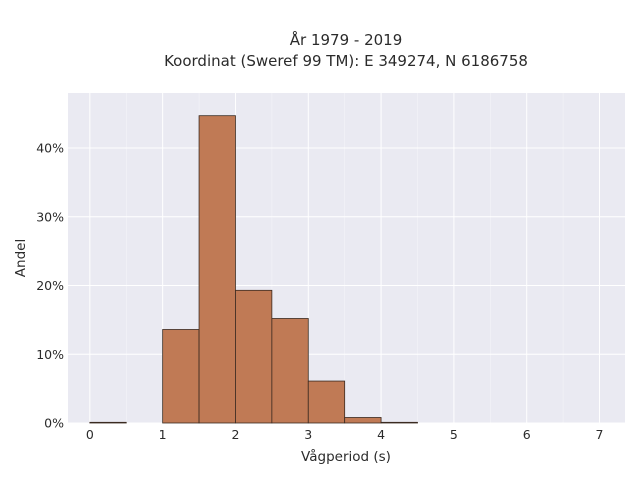  Describe the element at coordinates (454, 434) in the screenshot. I see `x-tick-label: 5` at that location.